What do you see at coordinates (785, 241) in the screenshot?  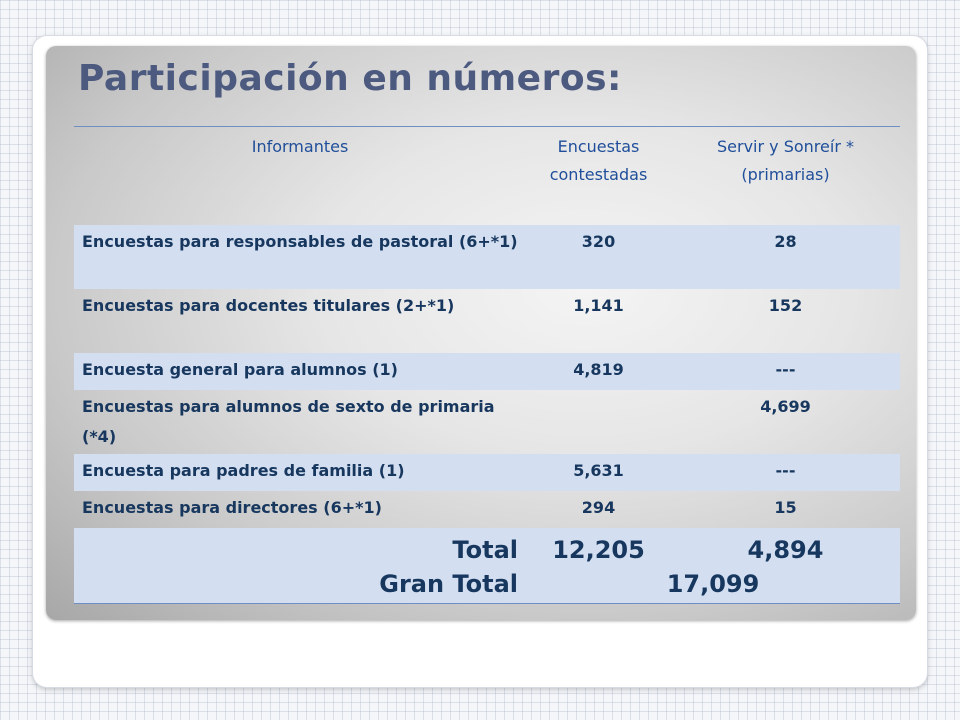 I see `row-servir: 28` at bounding box center [785, 241].